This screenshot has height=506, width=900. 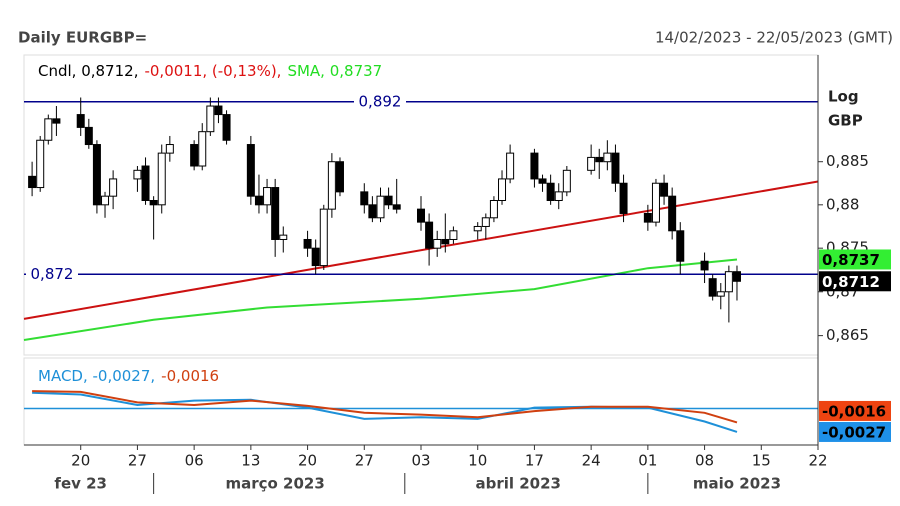 I want to click on x-tick-label: 22, so click(x=817, y=461).